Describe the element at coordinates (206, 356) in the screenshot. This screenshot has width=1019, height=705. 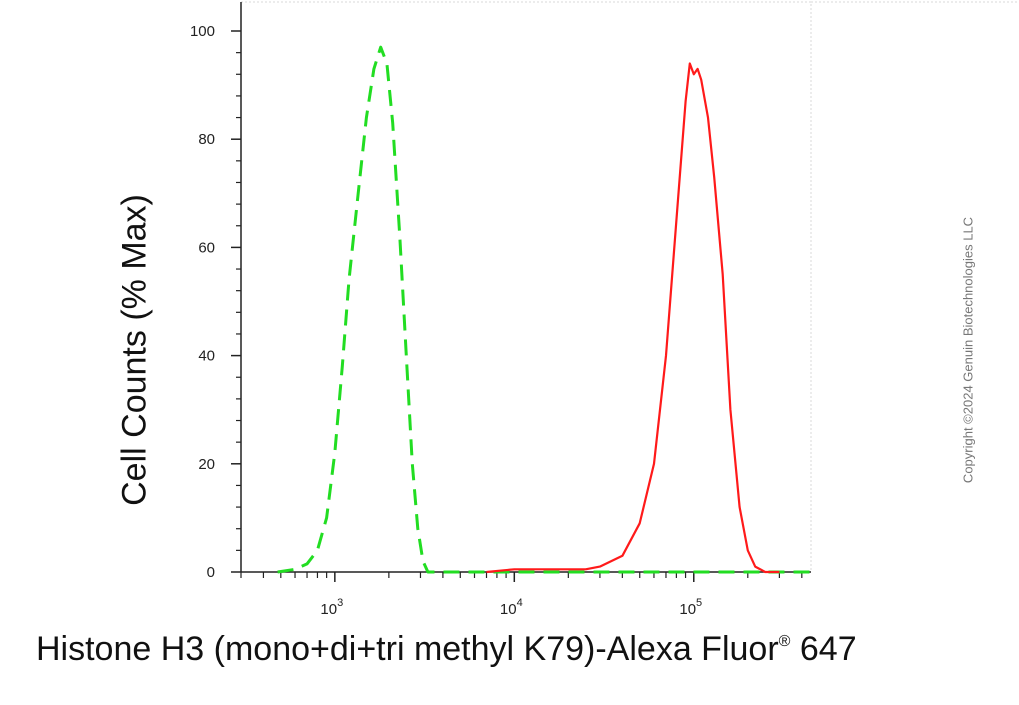
I see `y-tick-label-40: 40` at that location.